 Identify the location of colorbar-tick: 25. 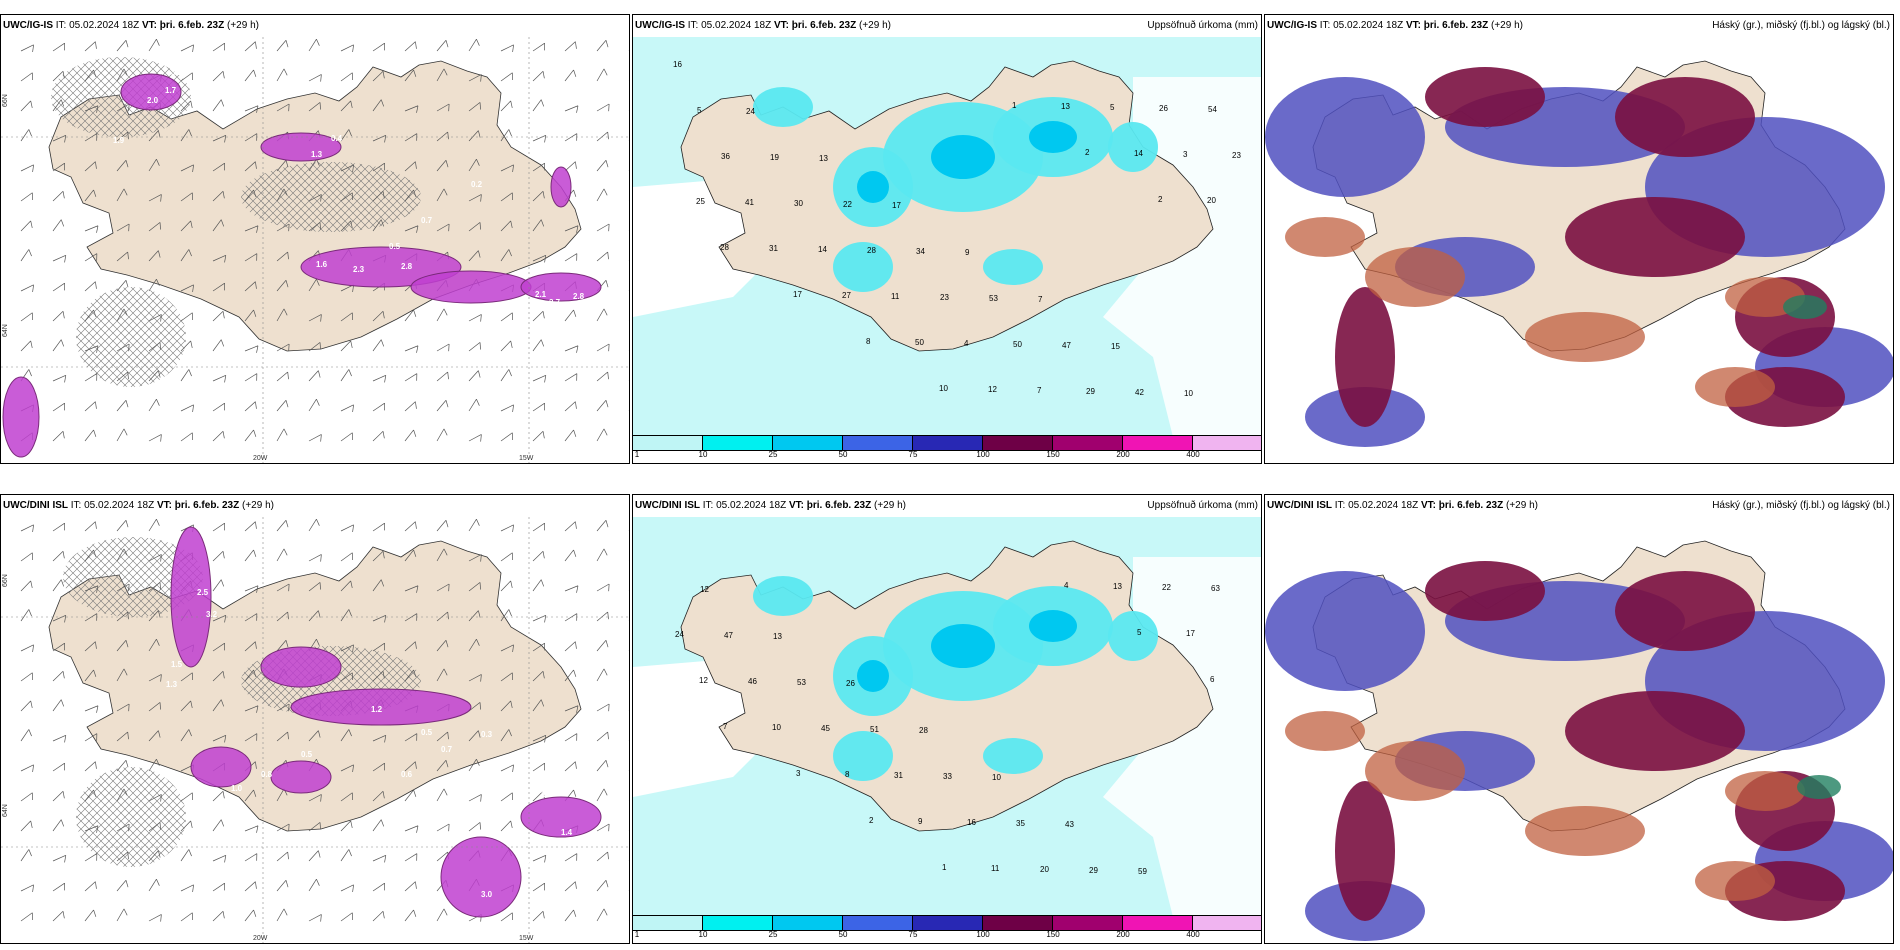
(773, 454).